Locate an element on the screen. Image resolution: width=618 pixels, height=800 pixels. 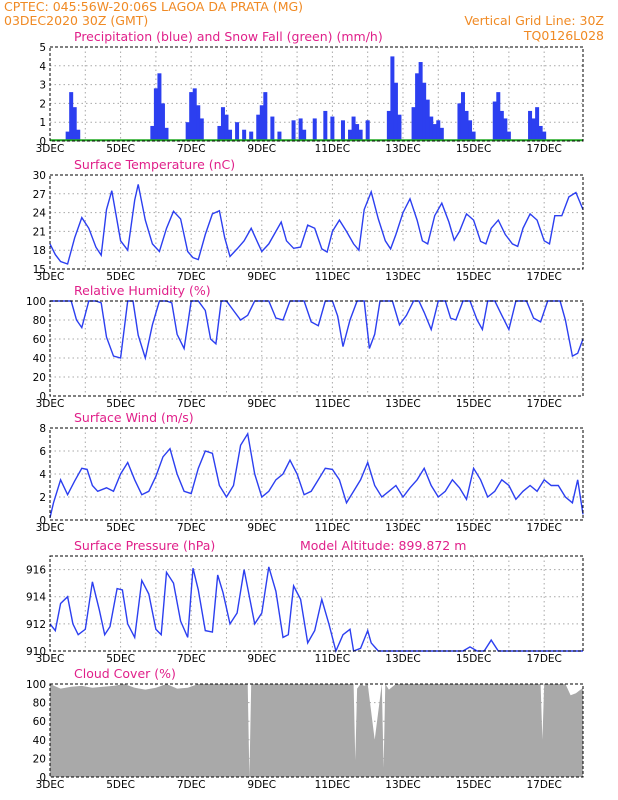
model-altitude-label: Model Altitude: 899.872 m is located at coordinates (383, 545).